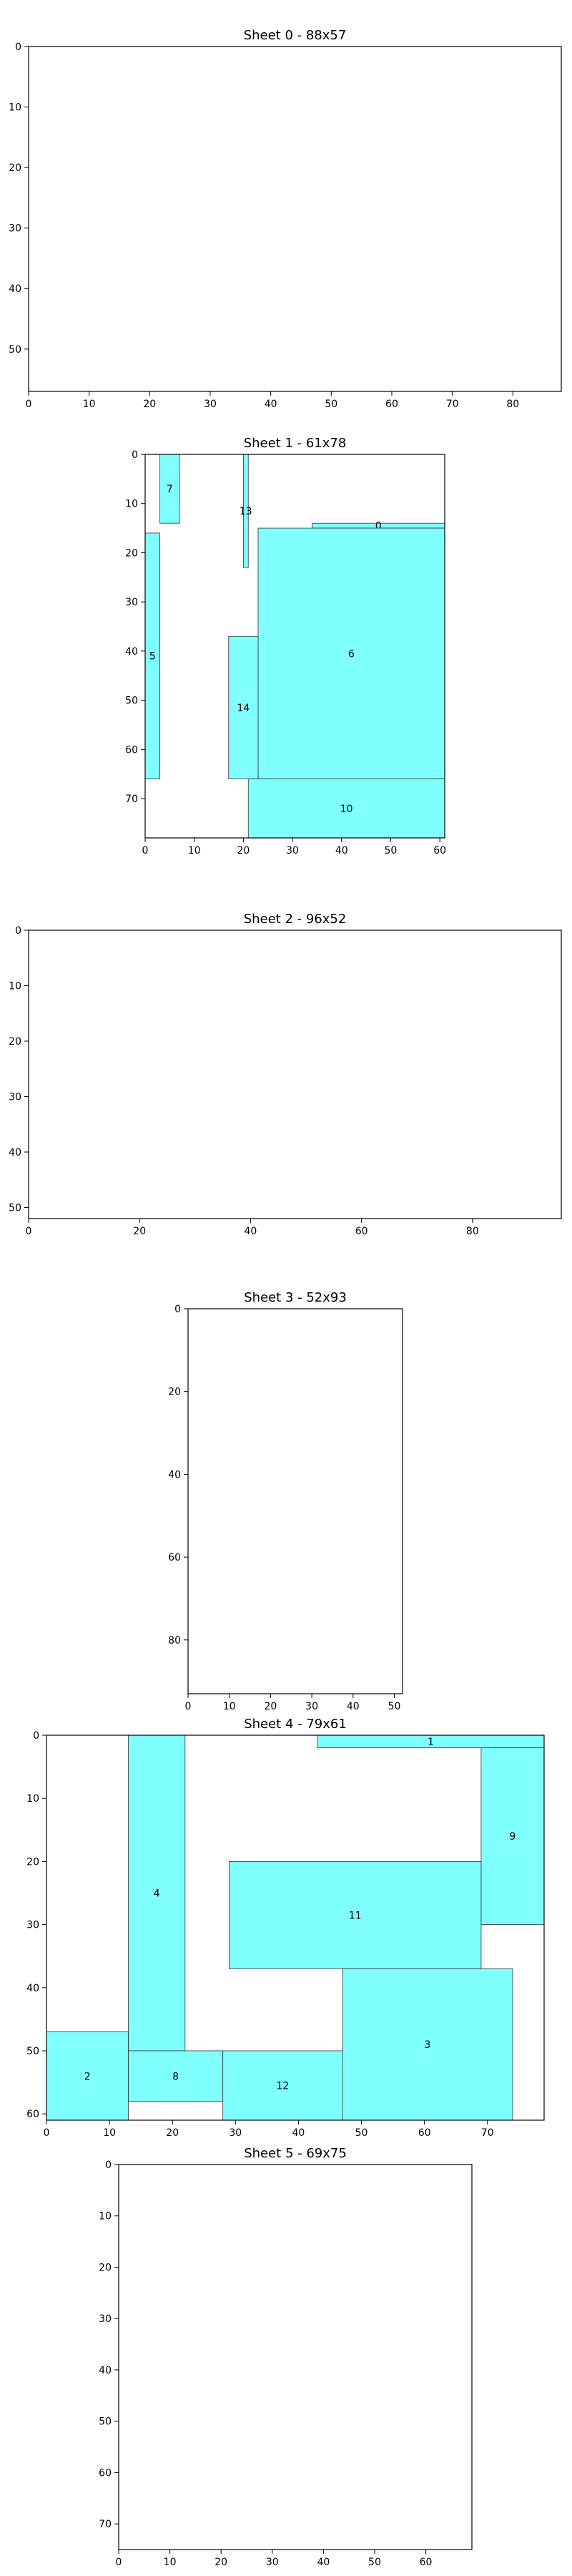  I want to click on piece-label: 14, so click(243, 708).